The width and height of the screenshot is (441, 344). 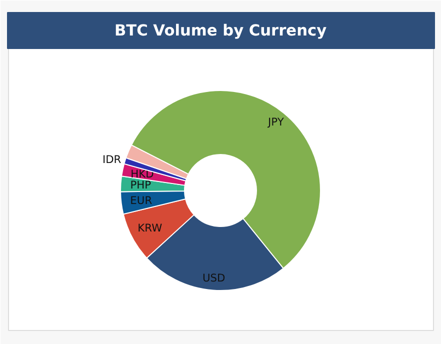 What do you see at coordinates (220, 31) in the screenshot?
I see `chart-title: BTC Volume by Currency` at bounding box center [220, 31].